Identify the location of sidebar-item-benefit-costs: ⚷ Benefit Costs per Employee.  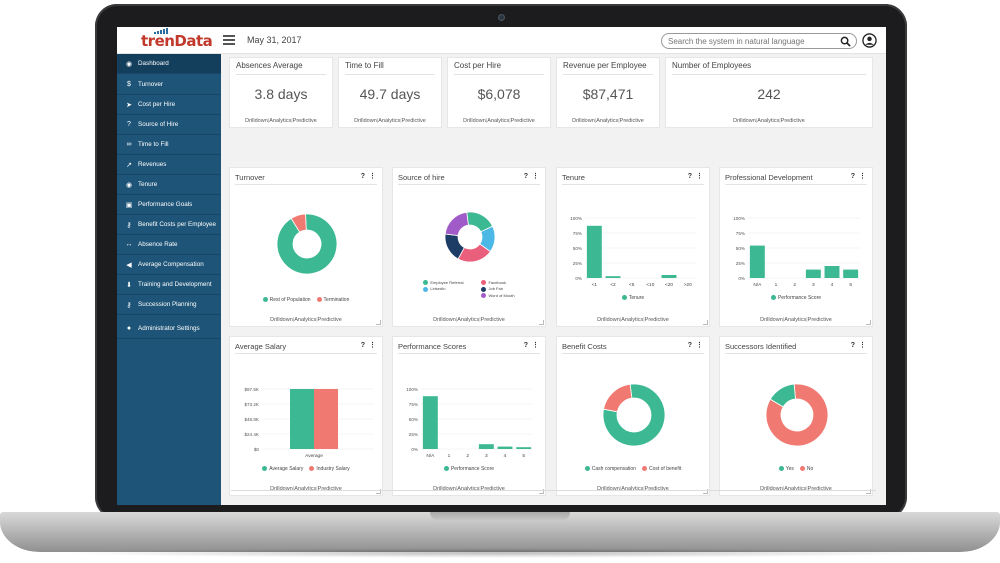
(169, 225).